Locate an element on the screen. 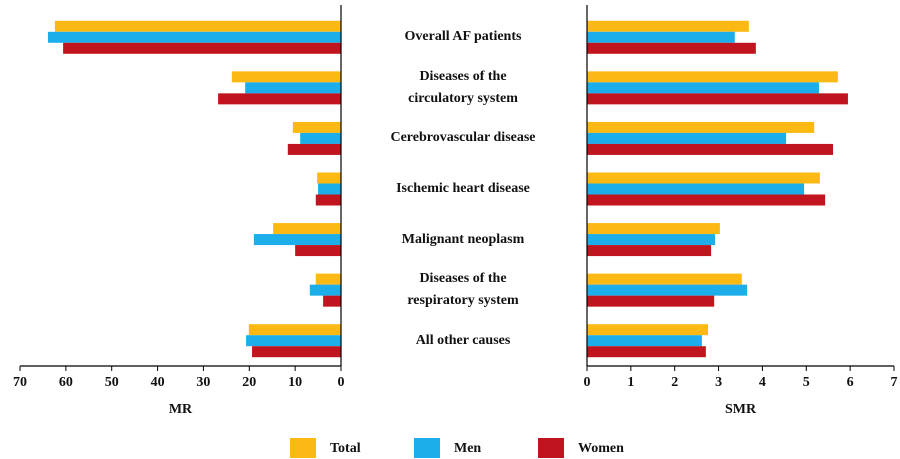  category-label: Diseases of the respiratory system is located at coordinates (463, 290).